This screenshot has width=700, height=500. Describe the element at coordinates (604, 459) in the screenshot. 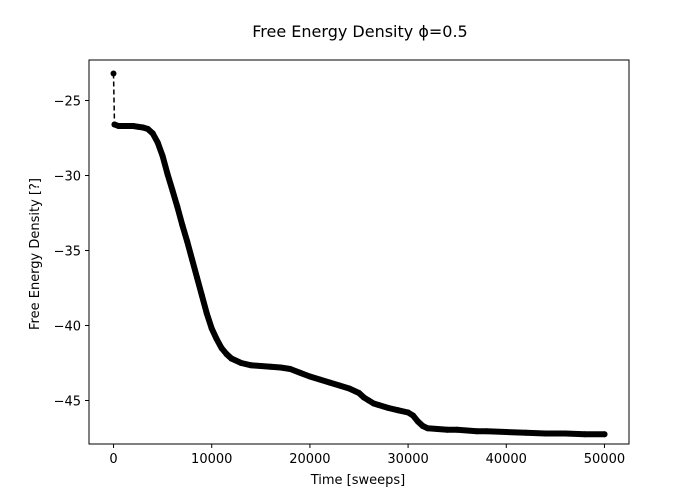

I see `x-tick-label: 50000` at that location.